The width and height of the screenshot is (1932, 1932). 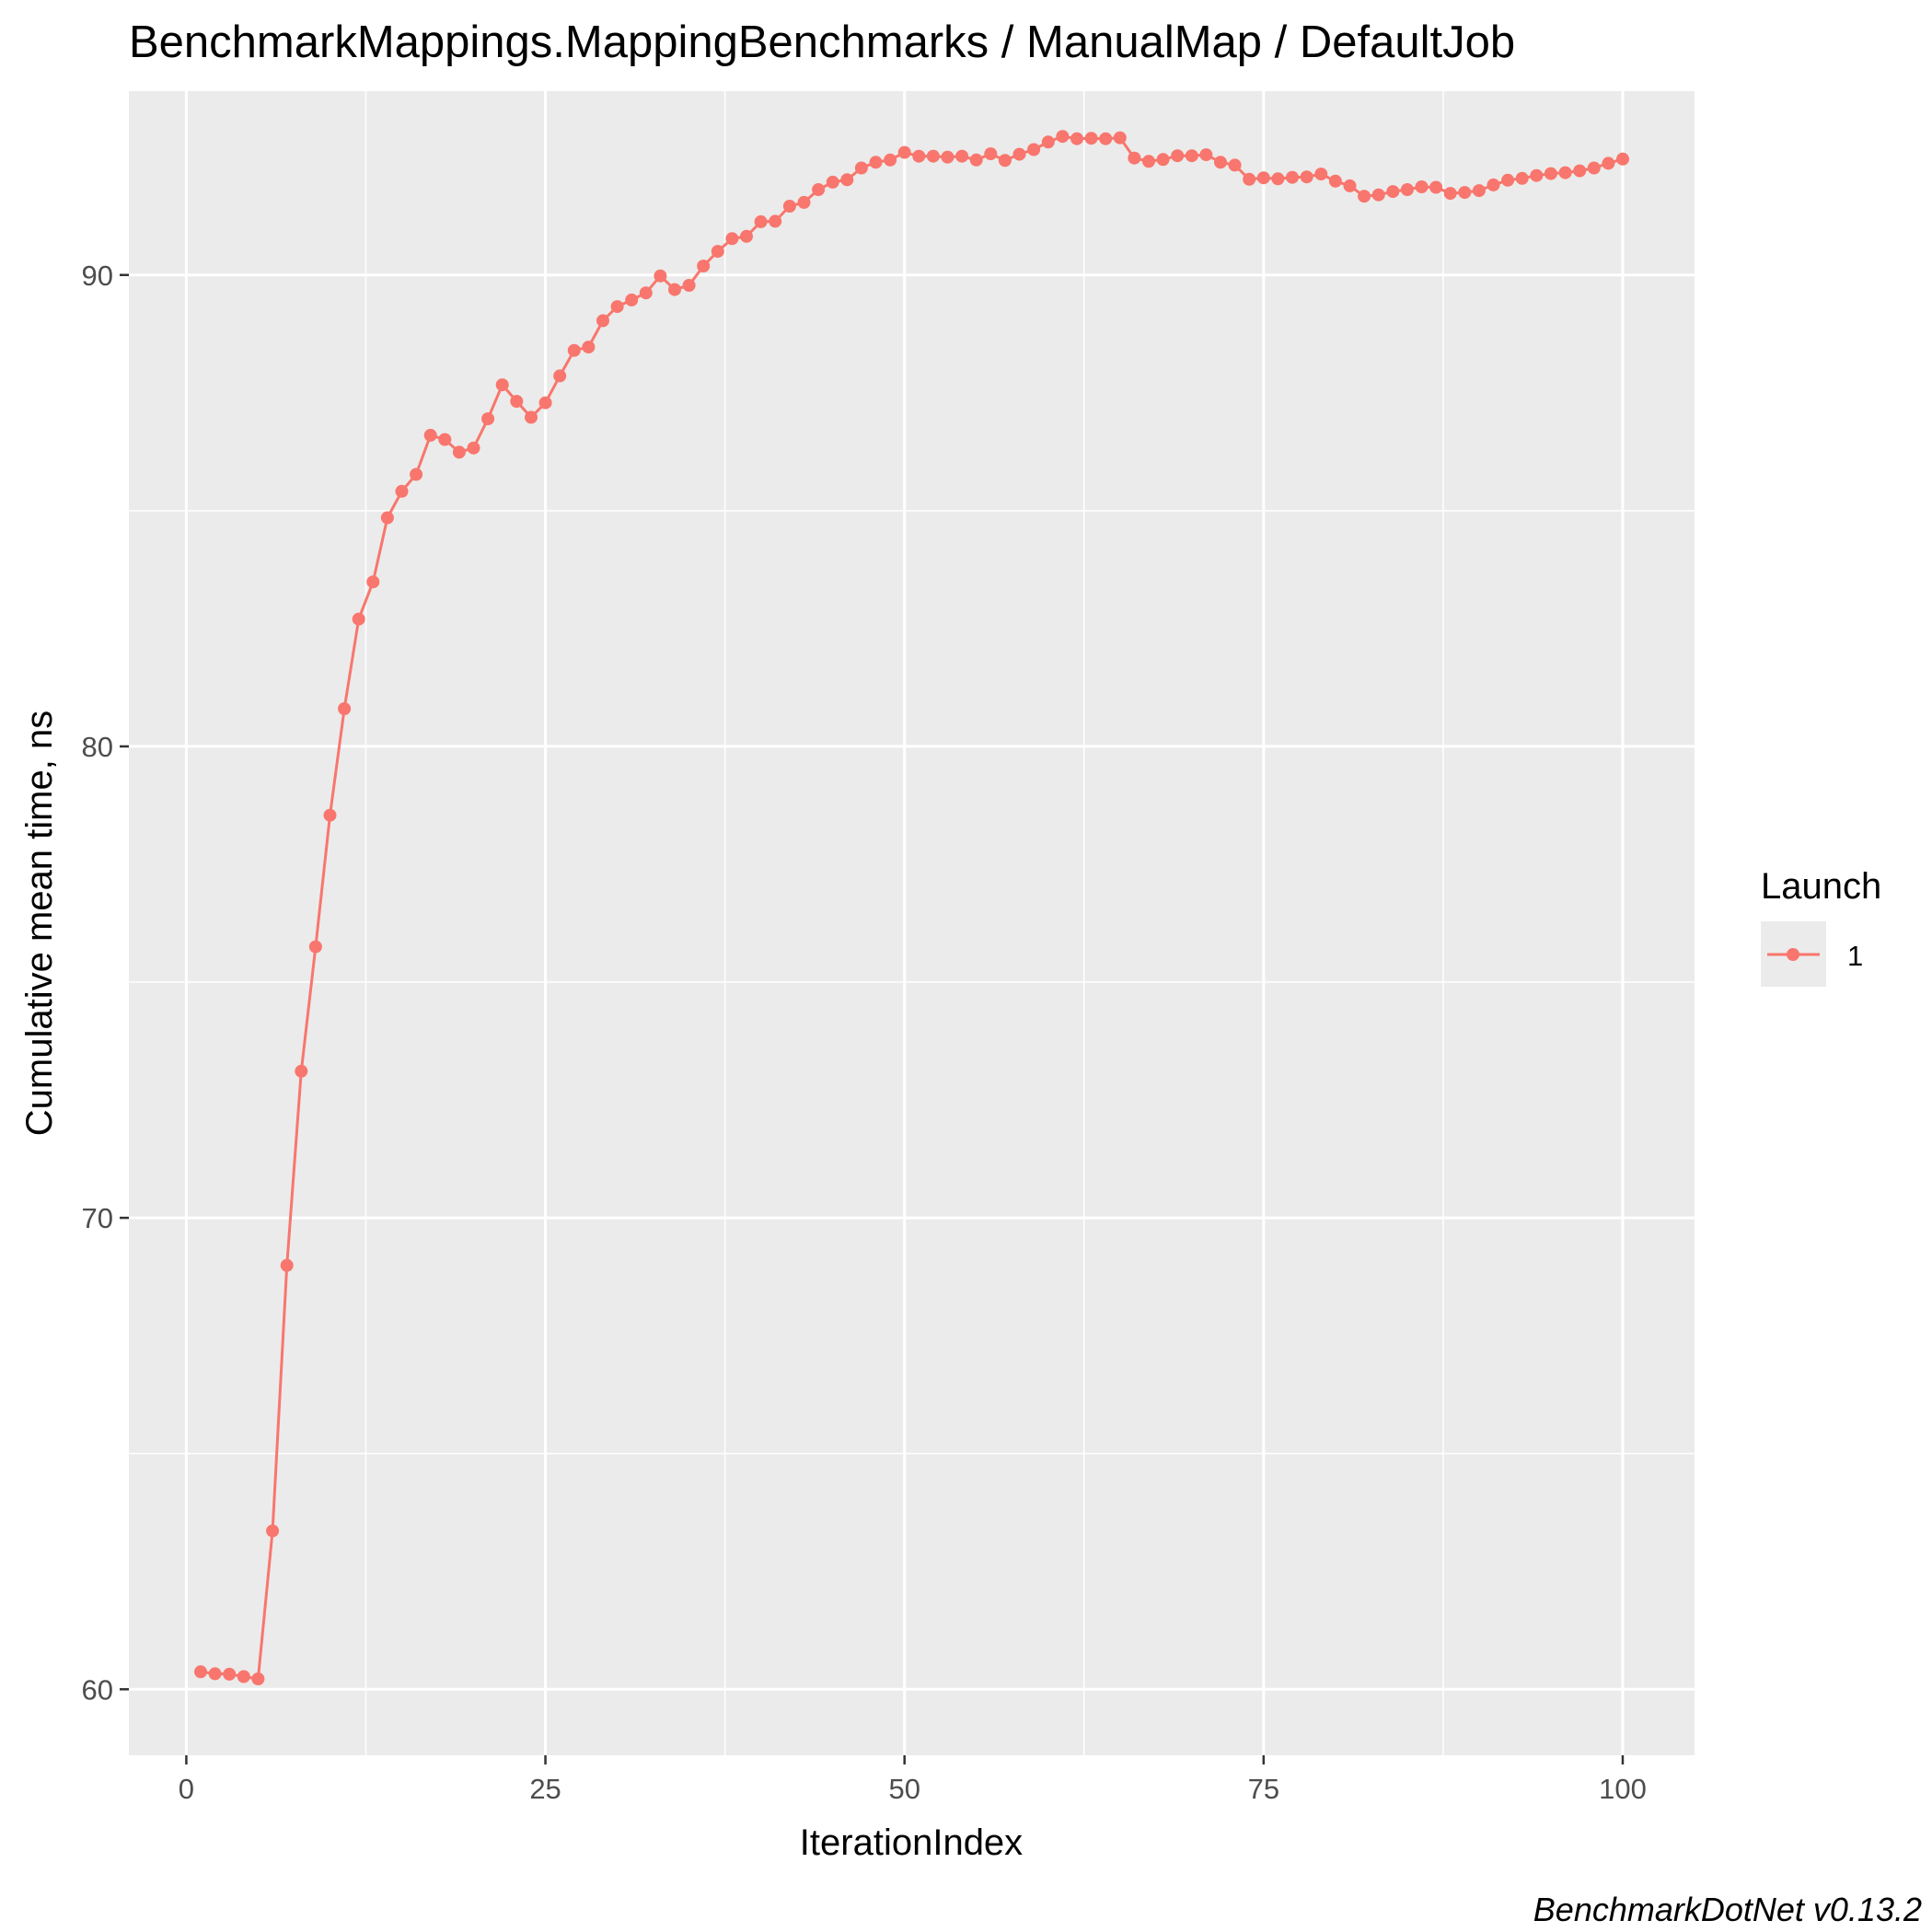 I want to click on x-axis: 0 25 50 75 100, so click(x=913, y=1780).